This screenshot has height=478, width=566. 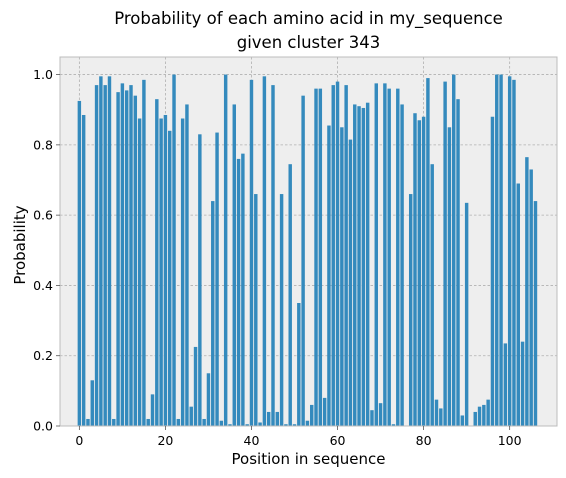 What do you see at coordinates (43, 144) in the screenshot?
I see `y-tick-label: 0.8` at bounding box center [43, 144].